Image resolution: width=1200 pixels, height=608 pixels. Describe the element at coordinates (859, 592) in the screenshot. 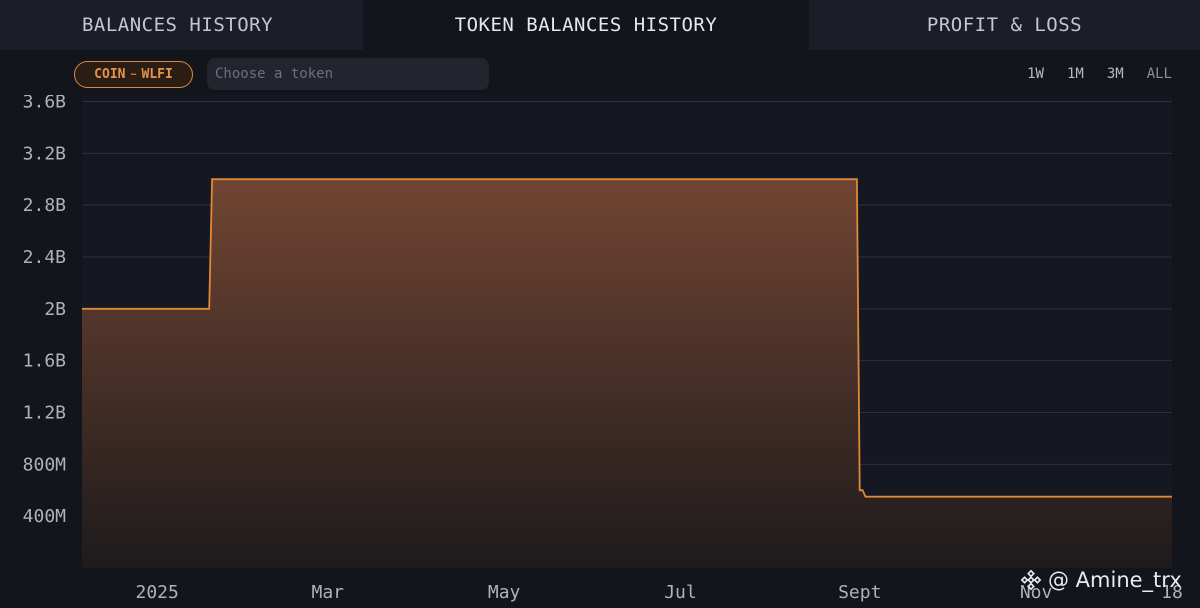

I see `x-tick-label: Sept` at that location.